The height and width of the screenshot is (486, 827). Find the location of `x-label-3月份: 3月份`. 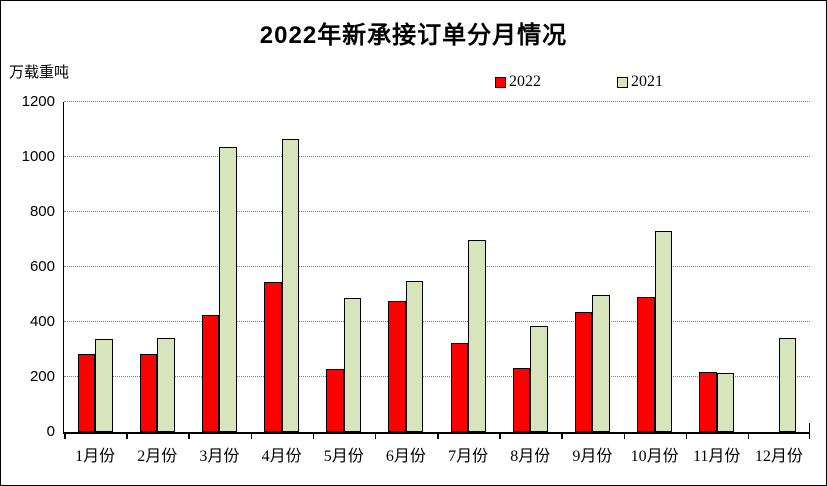

x-label-3月份: 3月份 is located at coordinates (219, 456).